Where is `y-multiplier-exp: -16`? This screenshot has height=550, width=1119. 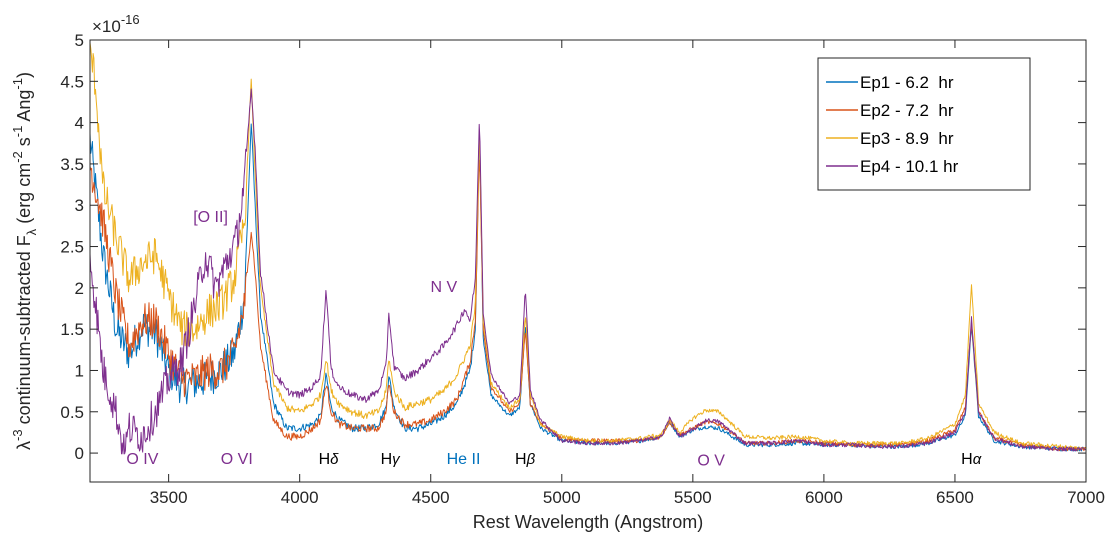
y-multiplier-exp: -16 is located at coordinates (130, 19).